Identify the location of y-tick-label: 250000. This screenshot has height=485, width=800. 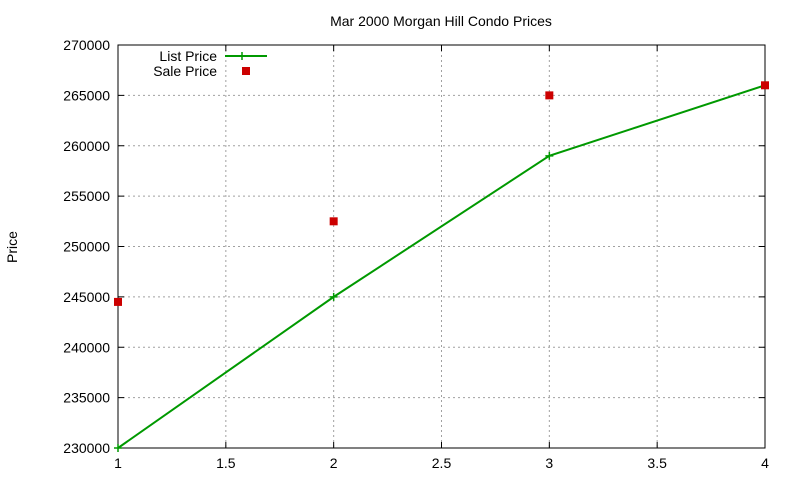
(86, 247).